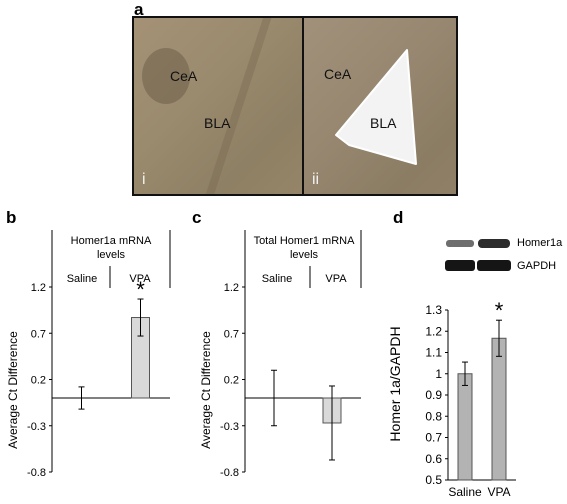  I want to click on chart-b-header: Homer1a mRNA levels Saline VPA, so click(111, 259).